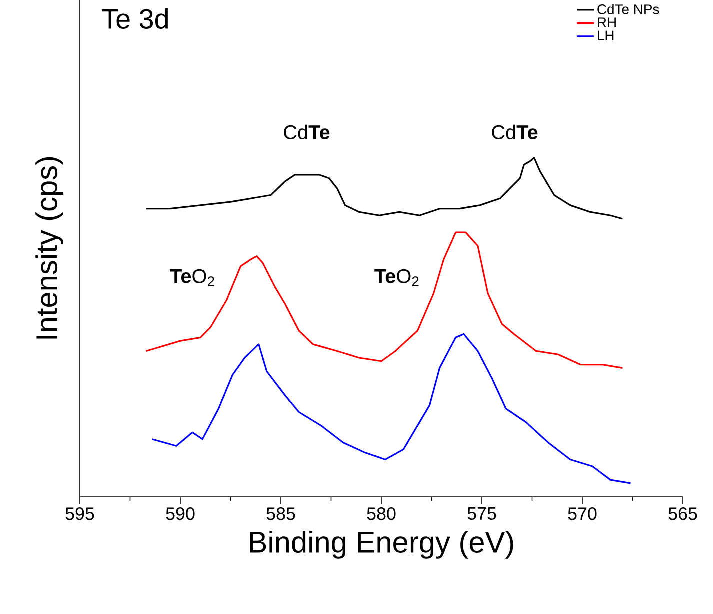 The width and height of the screenshot is (713, 614). I want to click on x-tick-label: 585, so click(281, 514).